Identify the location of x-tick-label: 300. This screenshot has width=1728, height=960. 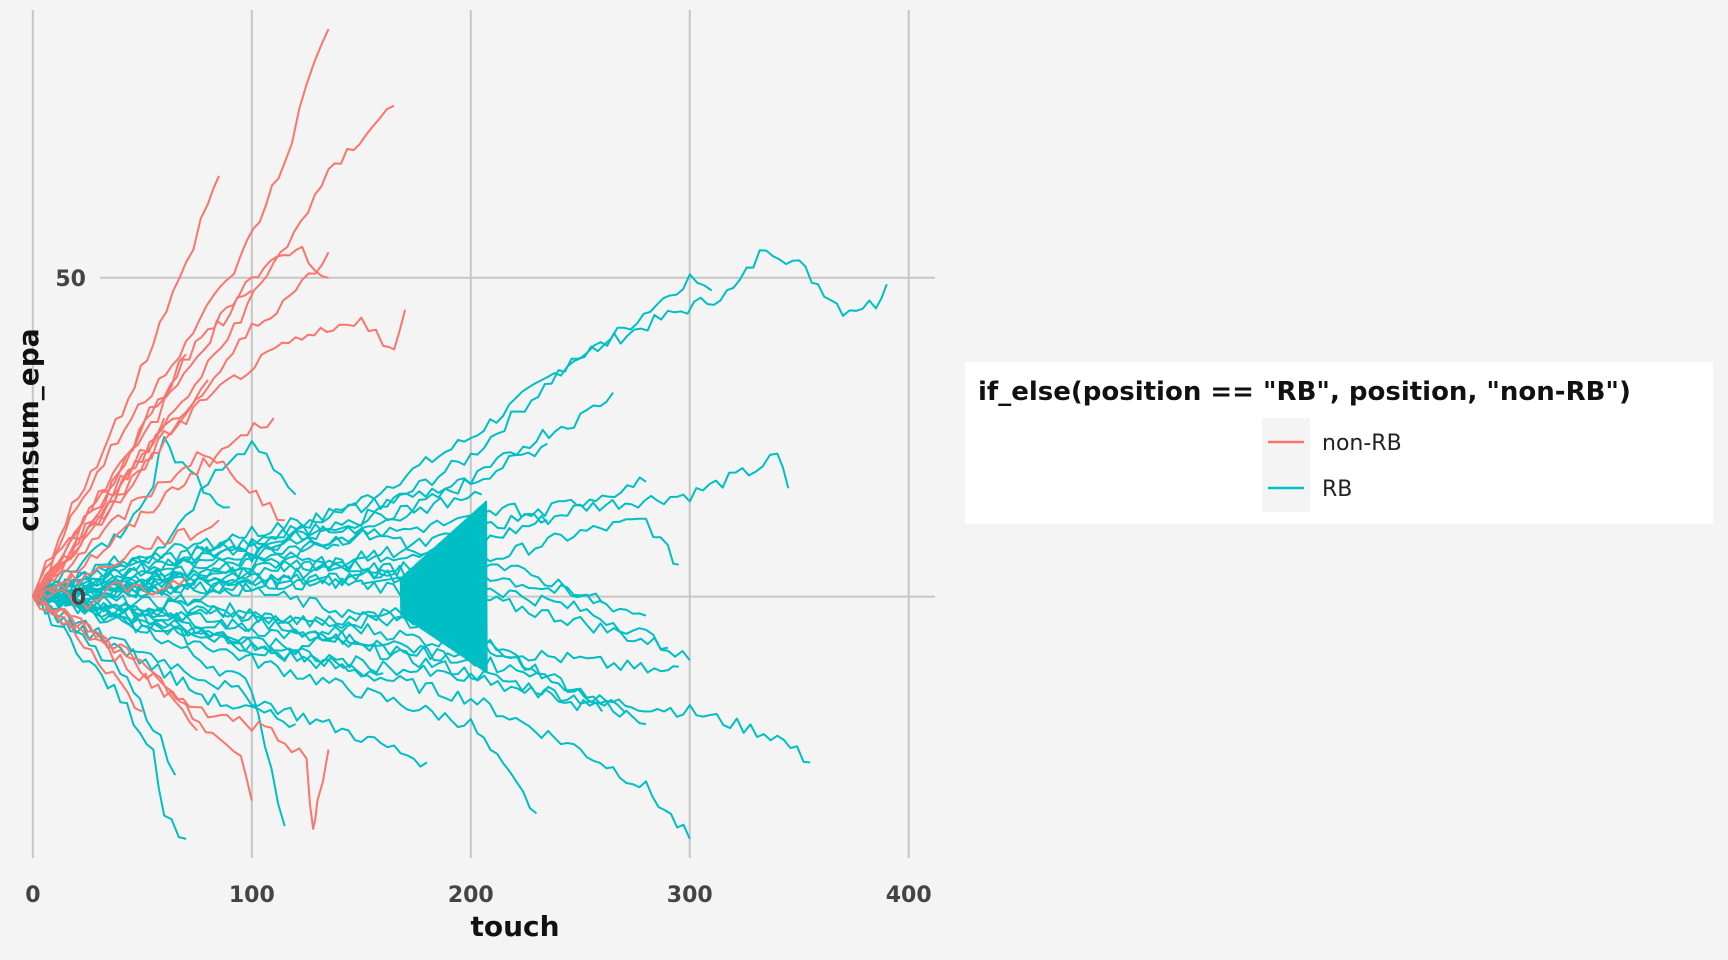
(690, 895).